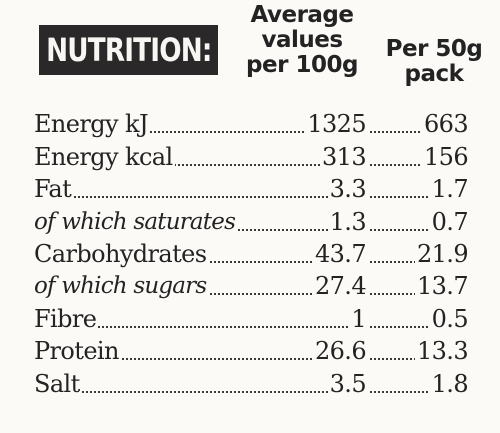  I want to click on nutrition-row: Energy kJ 1325 663, so click(267, 125).